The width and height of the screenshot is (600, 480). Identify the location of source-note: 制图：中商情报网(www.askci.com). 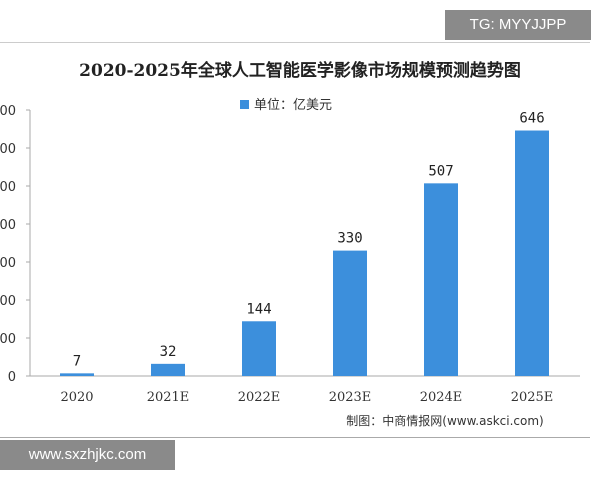
(444, 420).